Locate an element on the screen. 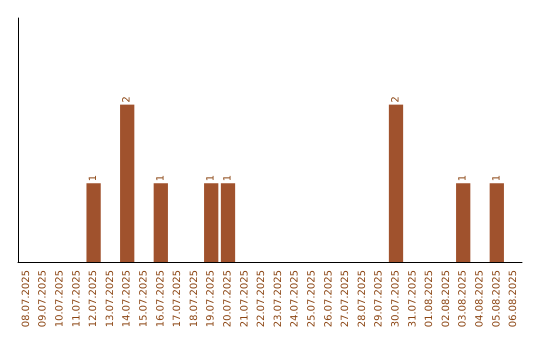 The width and height of the screenshot is (540, 340). x-tick-label: 22.07.2025 is located at coordinates (262, 299).